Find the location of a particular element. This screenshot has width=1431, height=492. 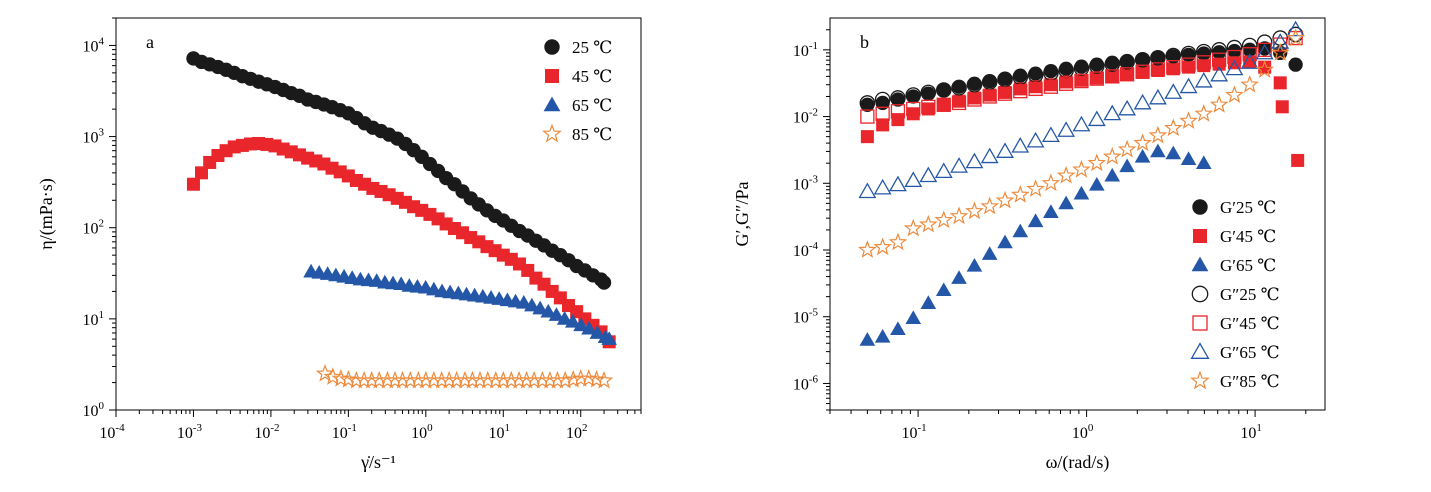

x-tick-label: 10⁻¹ is located at coordinates (344, 432).